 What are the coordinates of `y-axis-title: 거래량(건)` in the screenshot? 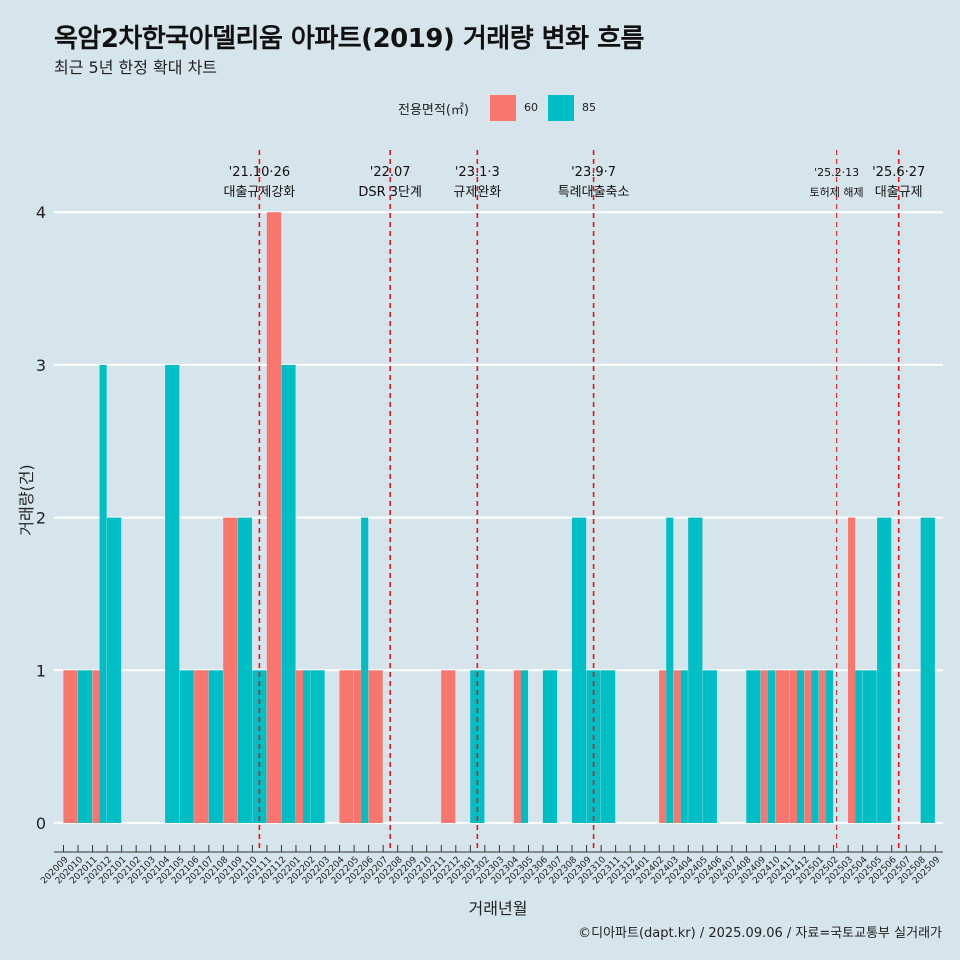 It's located at (26, 499).